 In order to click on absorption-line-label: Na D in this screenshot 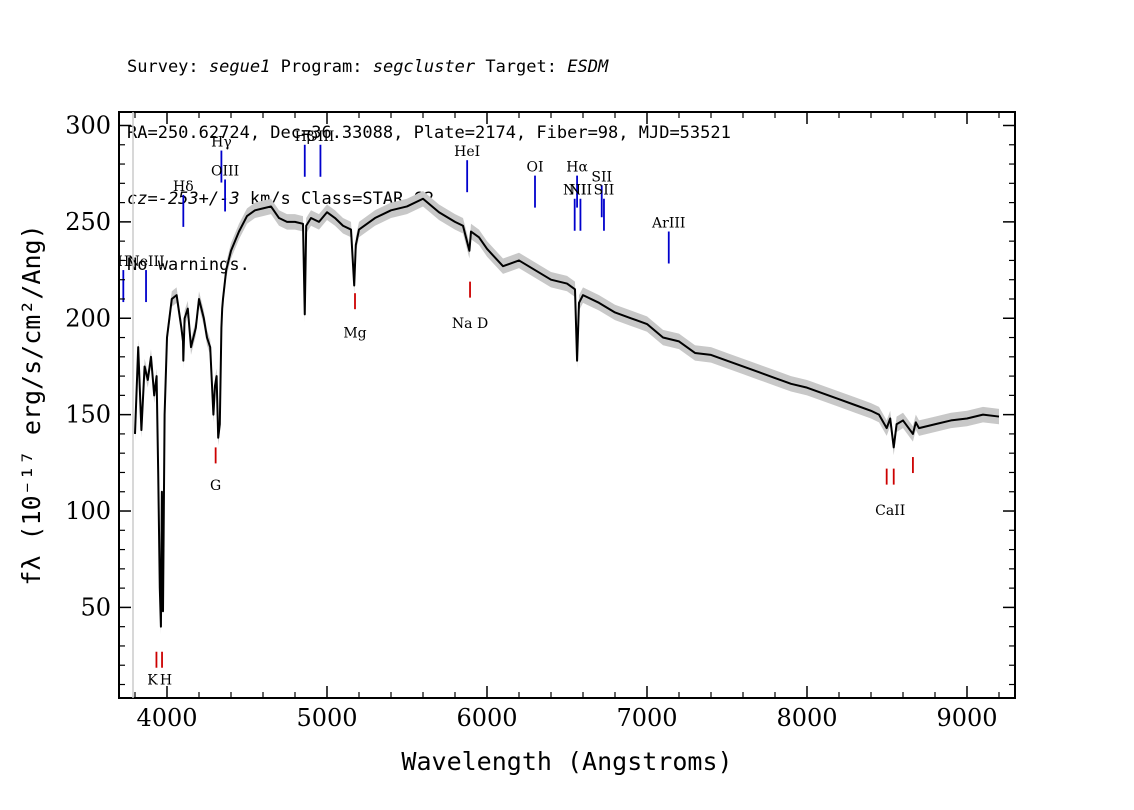, I will do `click(470, 324)`.